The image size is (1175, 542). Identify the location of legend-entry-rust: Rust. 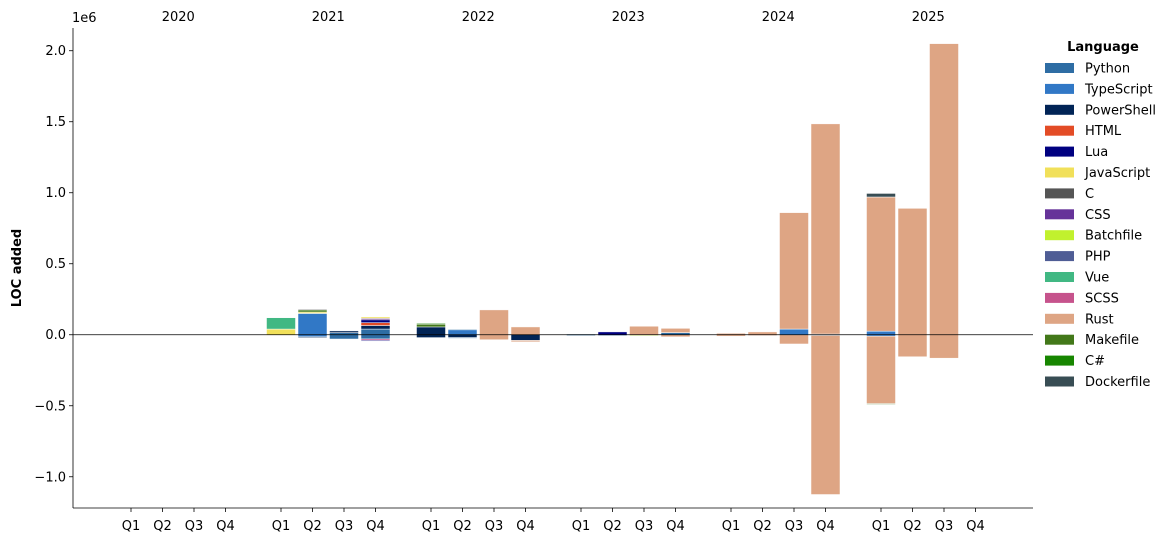
(1079, 319).